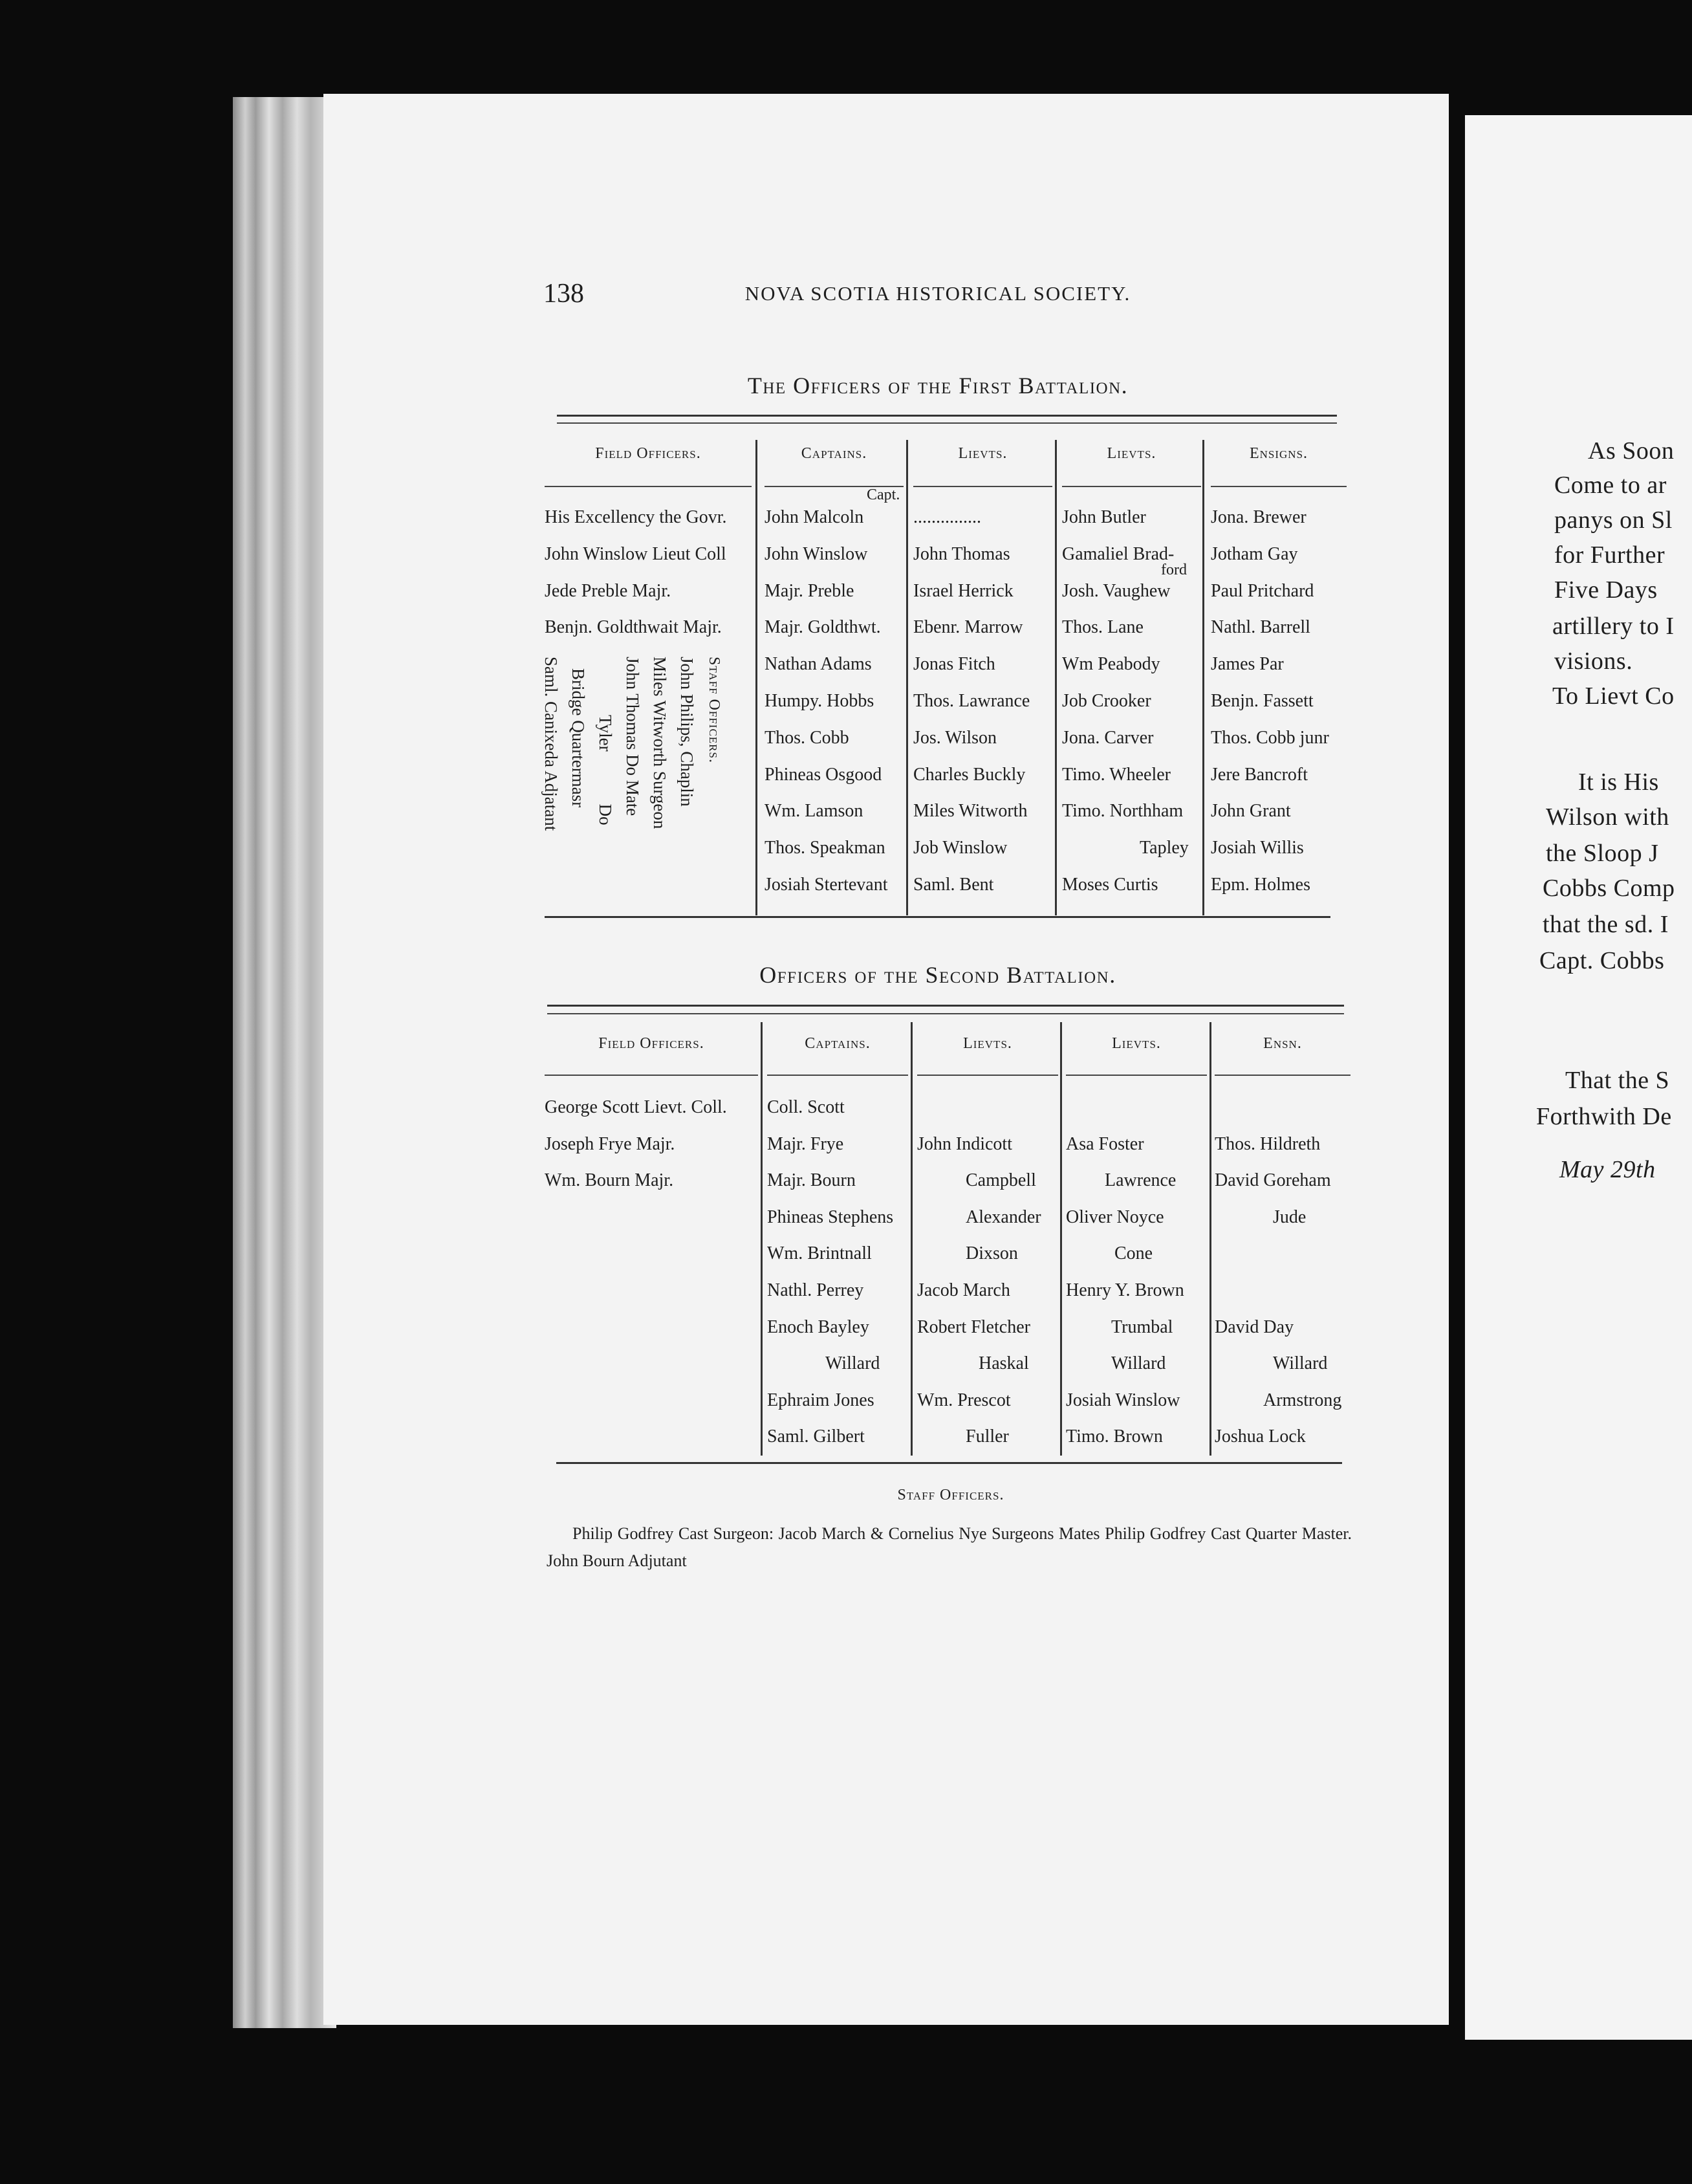 This screenshot has height=2184, width=1692. What do you see at coordinates (1116, 590) in the screenshot?
I see `table-cell: Josh. Vaughew` at bounding box center [1116, 590].